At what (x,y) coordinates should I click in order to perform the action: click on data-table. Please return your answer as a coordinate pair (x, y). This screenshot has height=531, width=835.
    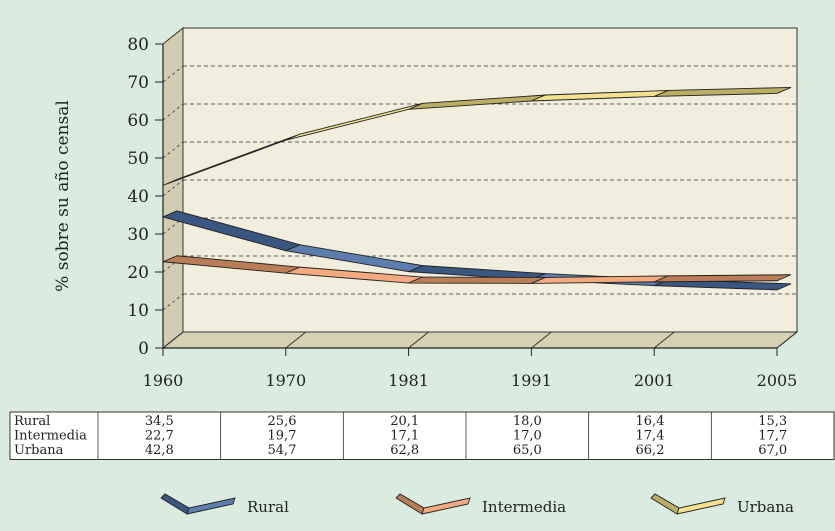
    Looking at the image, I should click on (422, 435).